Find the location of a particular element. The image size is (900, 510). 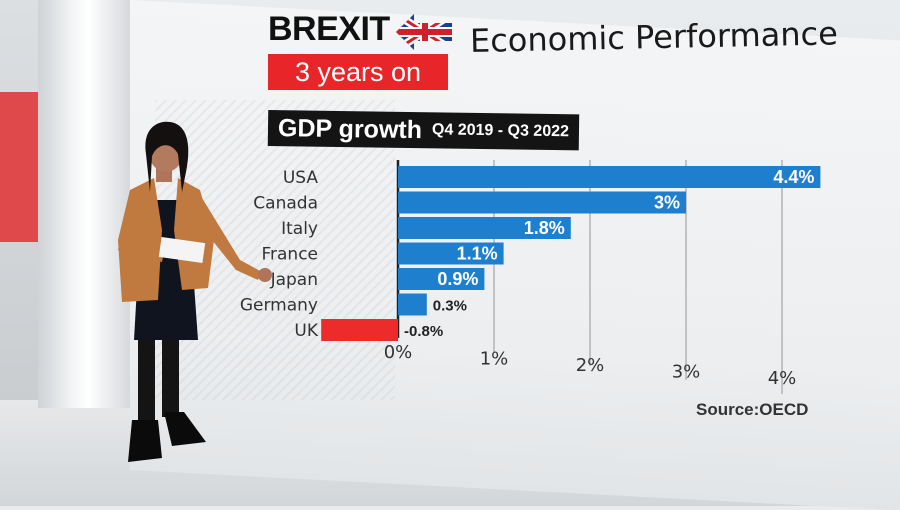

data-label: 1.1% is located at coordinates (477, 254).